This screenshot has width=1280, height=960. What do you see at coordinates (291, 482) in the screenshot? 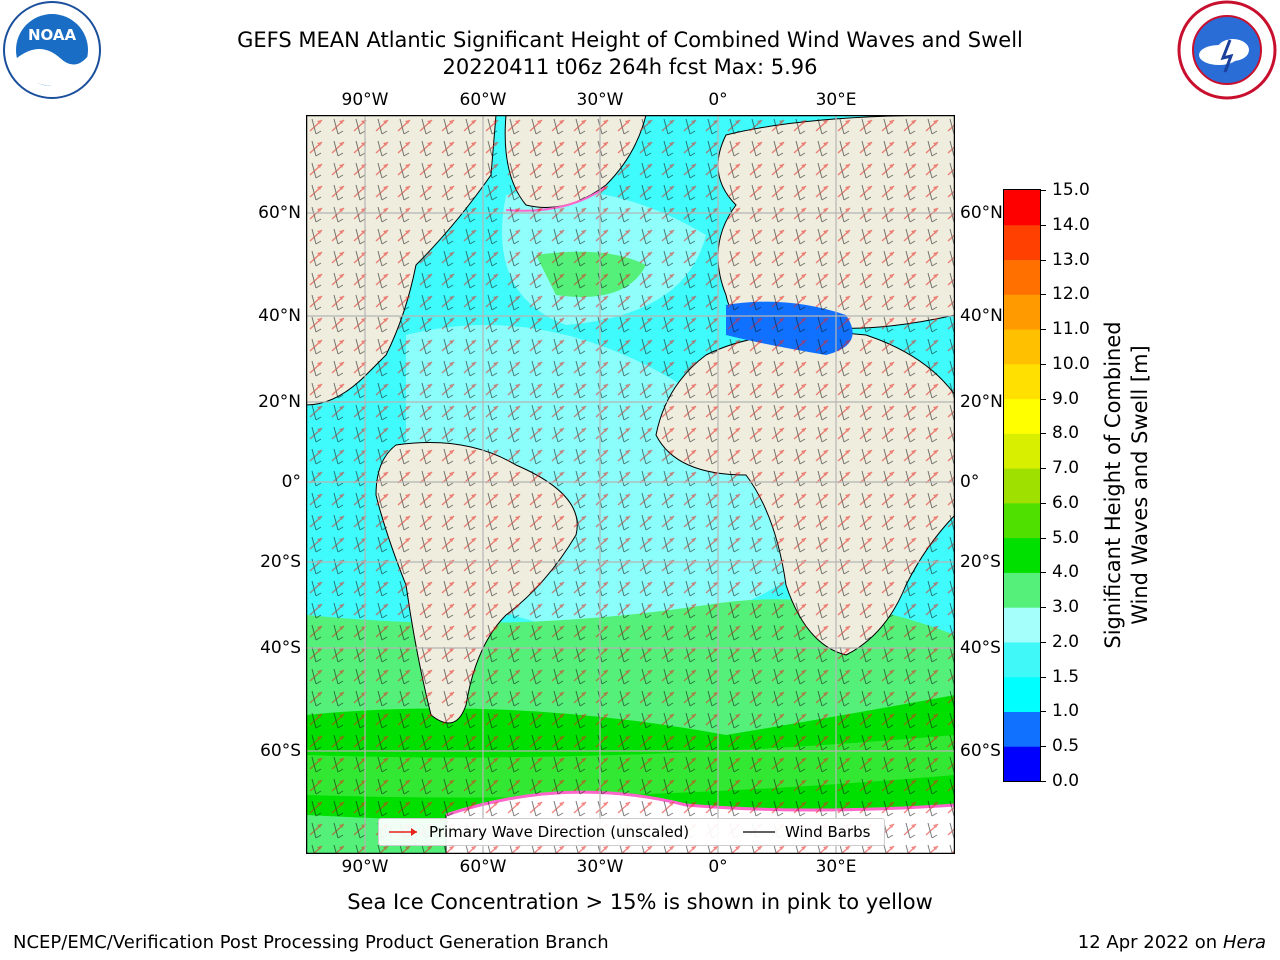
I see `lat-label-left: 0°` at bounding box center [291, 482].